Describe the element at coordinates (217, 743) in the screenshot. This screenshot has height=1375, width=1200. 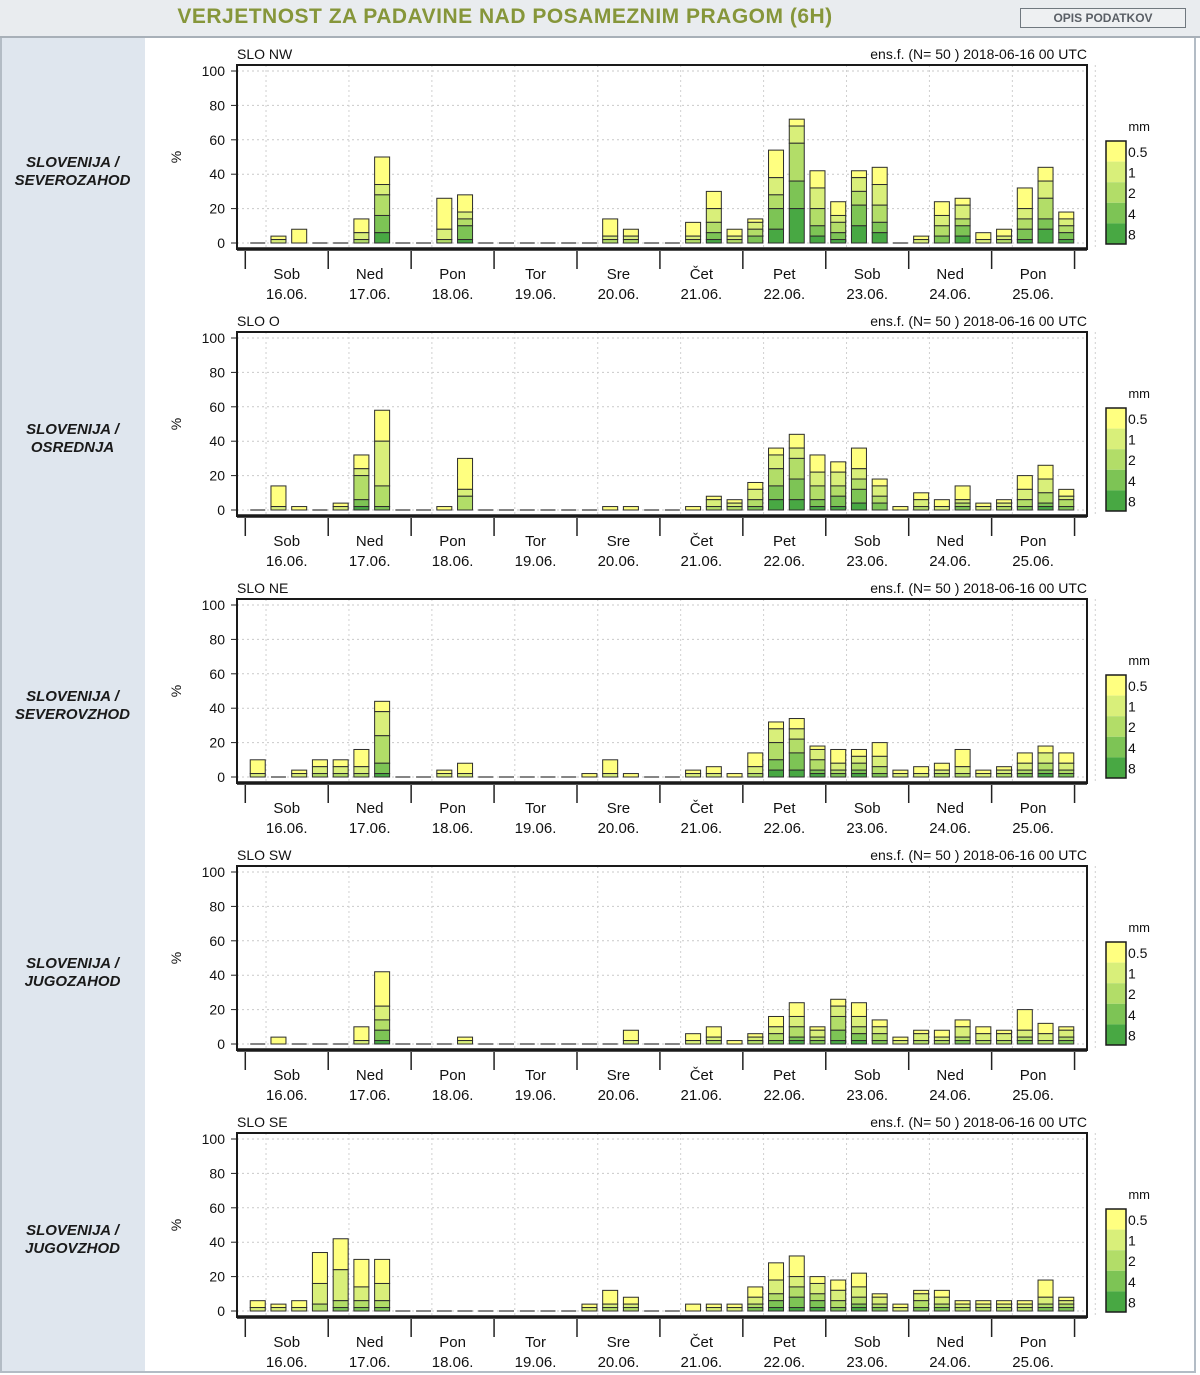
I see `y-tick-label: 20` at that location.